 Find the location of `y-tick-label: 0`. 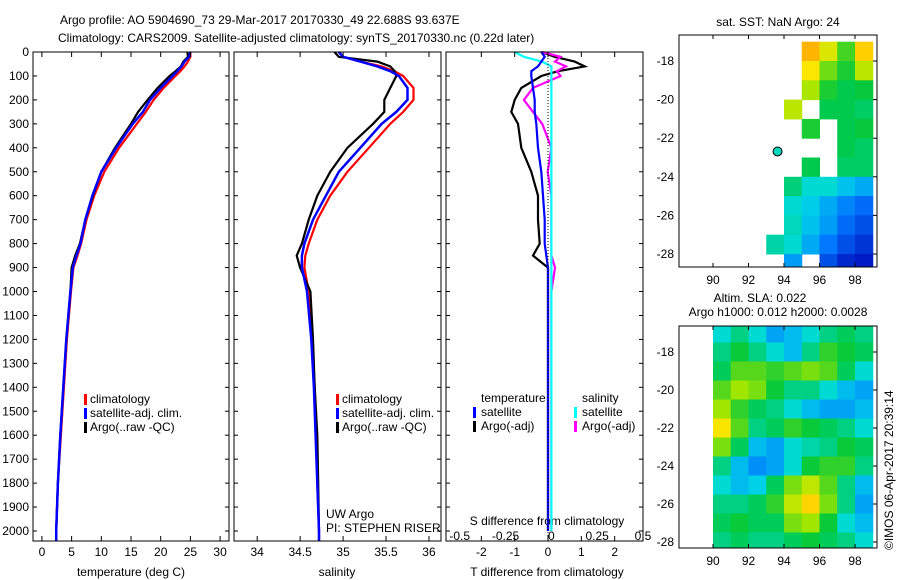

y-tick-label: 0 is located at coordinates (25, 52).